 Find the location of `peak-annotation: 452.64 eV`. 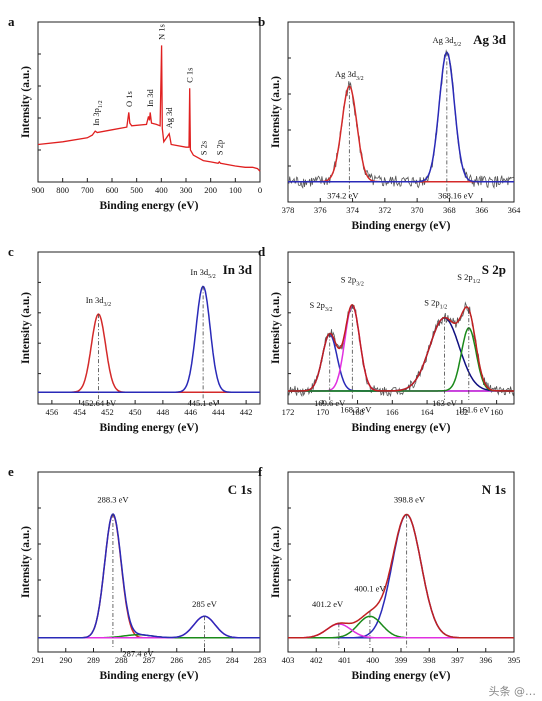

peak-annotation: 452.64 eV is located at coordinates (99, 403).